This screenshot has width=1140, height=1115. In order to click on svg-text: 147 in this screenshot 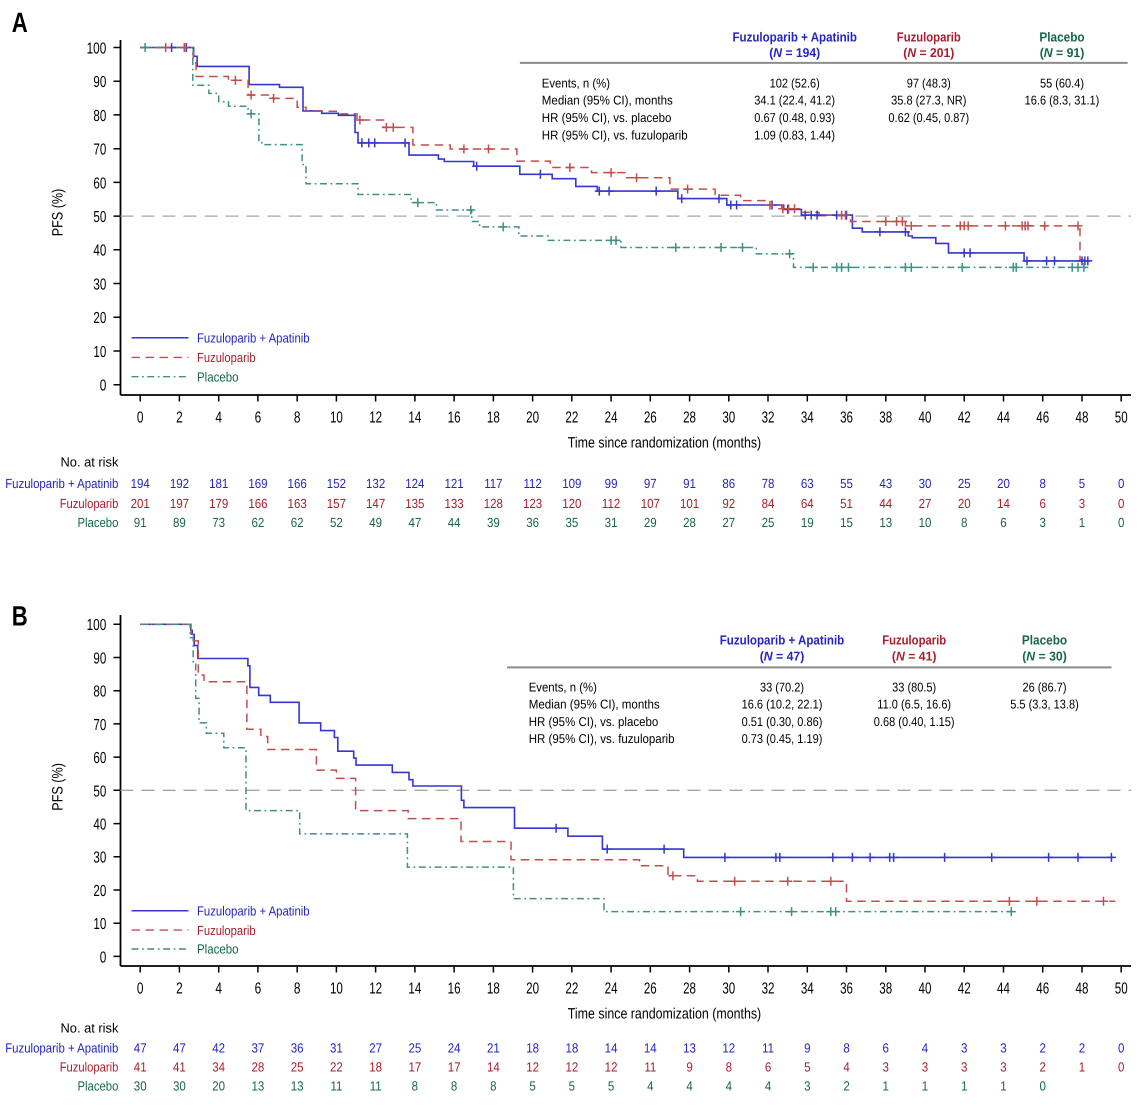, I will do `click(375, 503)`.